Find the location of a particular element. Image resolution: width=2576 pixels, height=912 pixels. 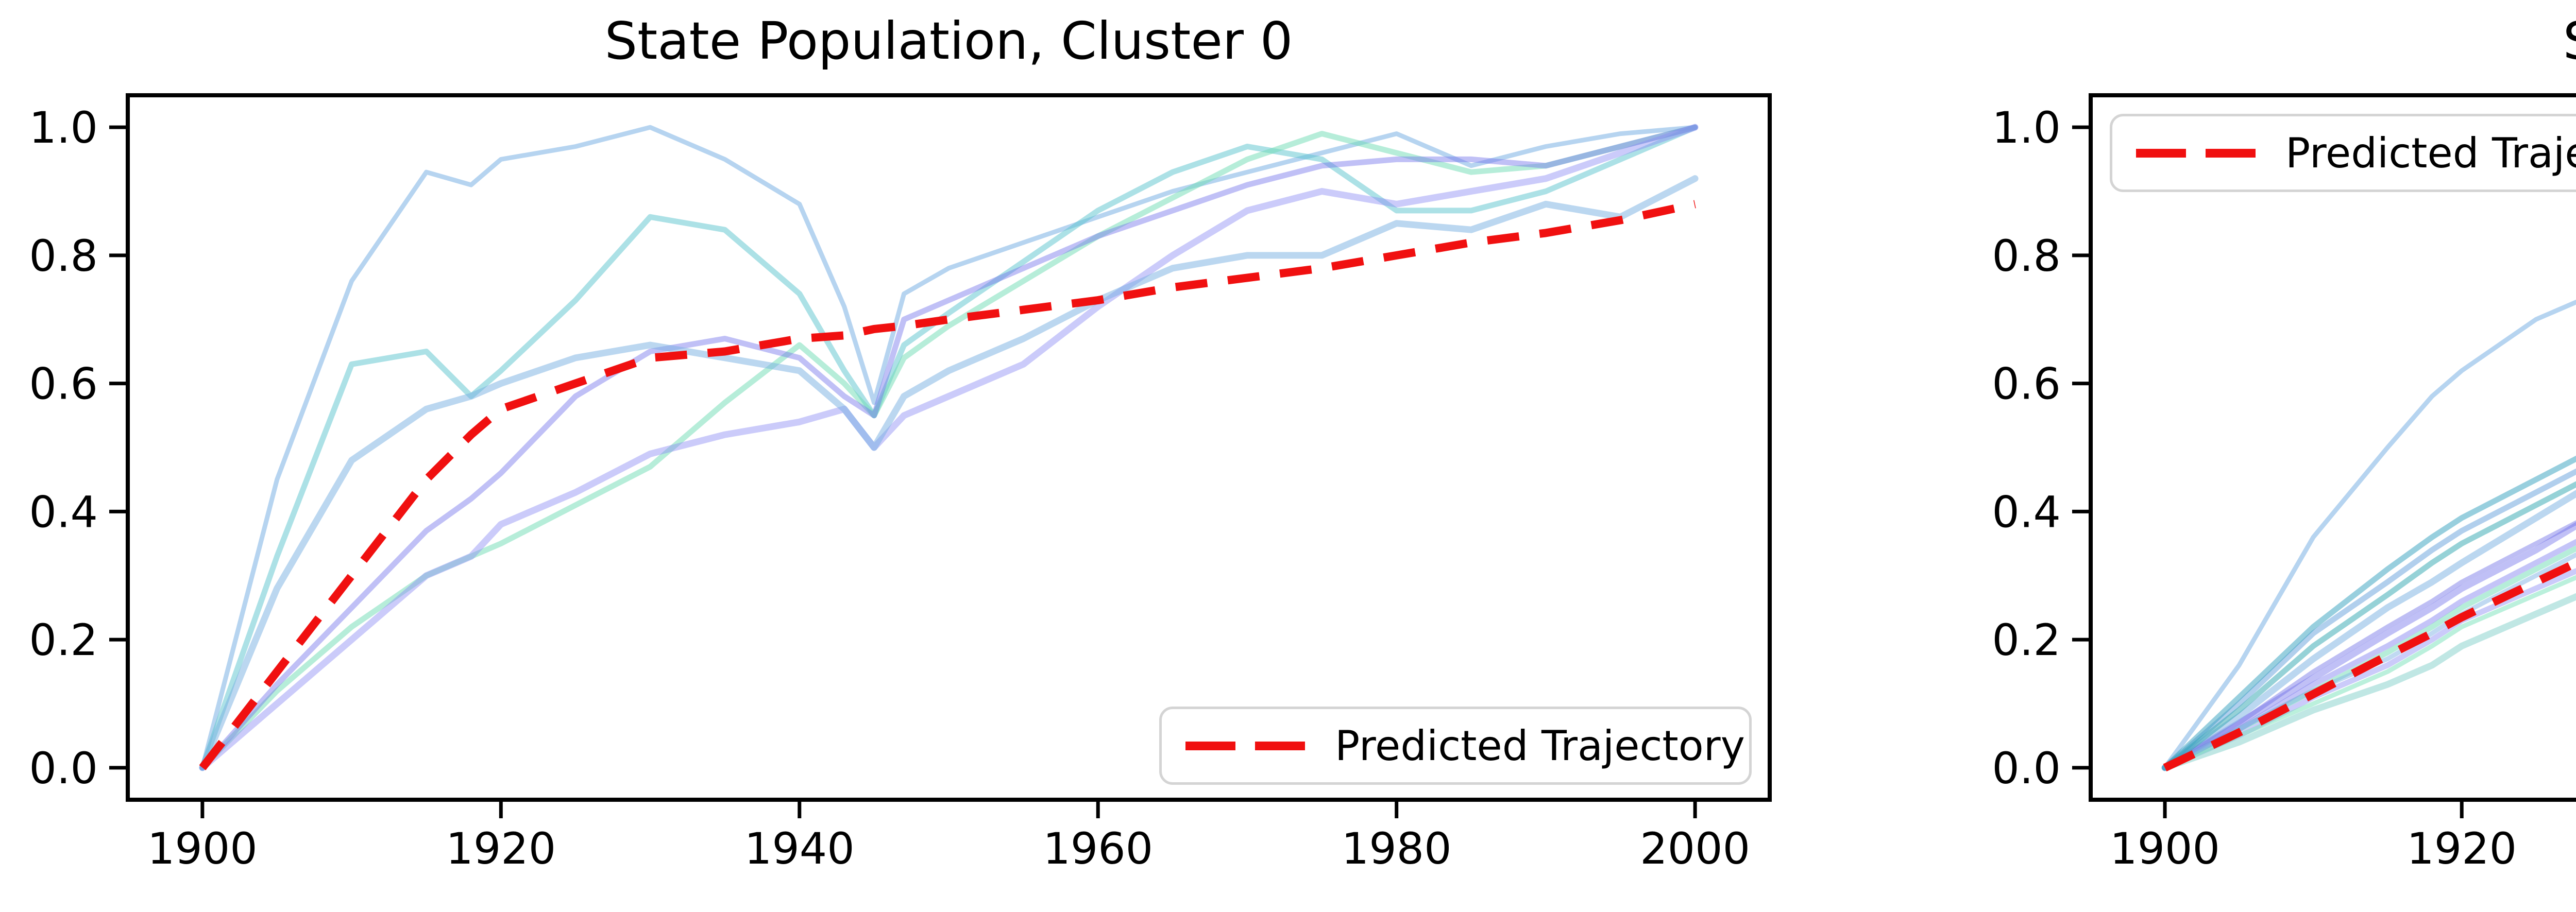

x-tick-label: 1980 is located at coordinates (1397, 848).